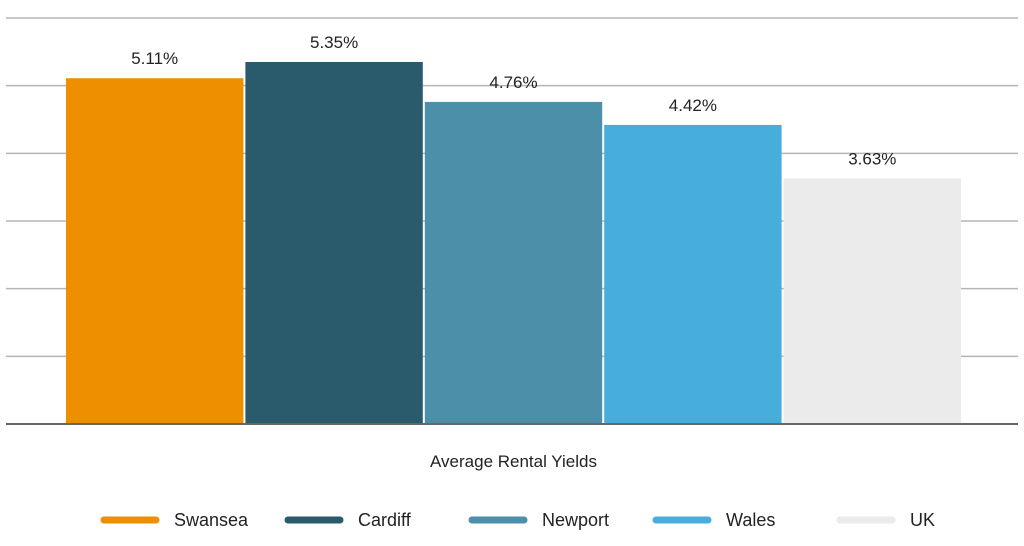  I want to click on legend-label-newport: Newport, so click(575, 520).